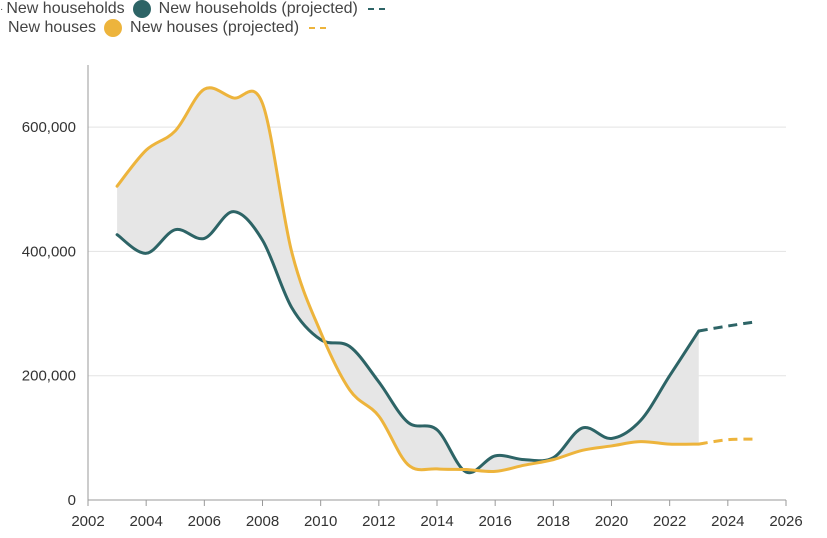 Image resolution: width=827 pixels, height=538 pixels. What do you see at coordinates (378, 9) in the screenshot?
I see `legend-dash-households-icon` at bounding box center [378, 9].